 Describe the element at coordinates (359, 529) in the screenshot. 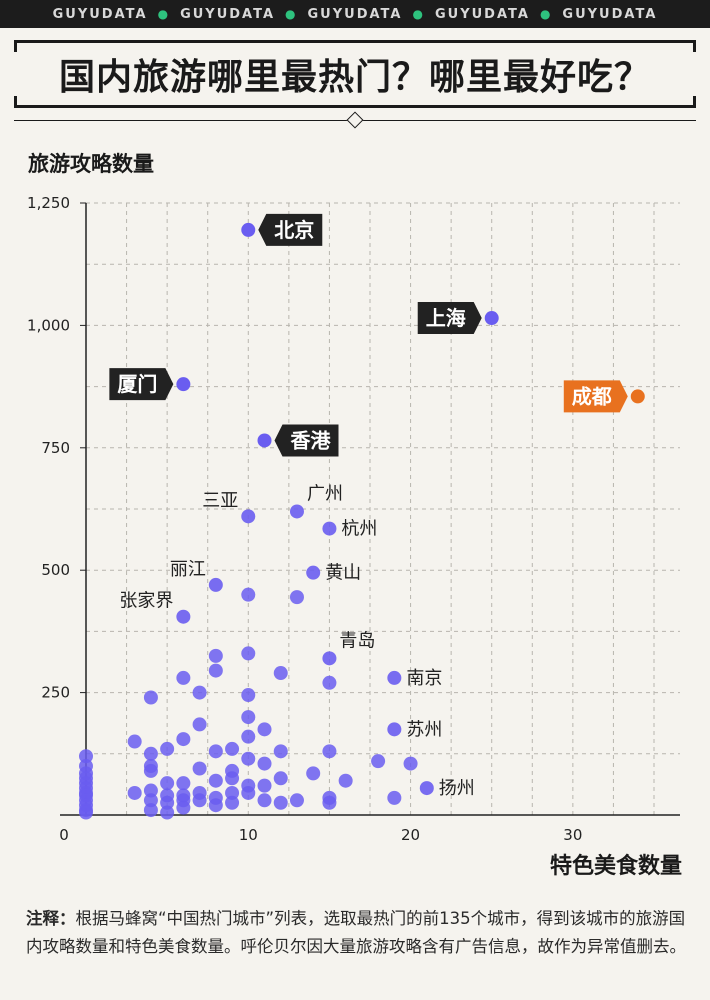

I see `city-label: 杭州` at that location.